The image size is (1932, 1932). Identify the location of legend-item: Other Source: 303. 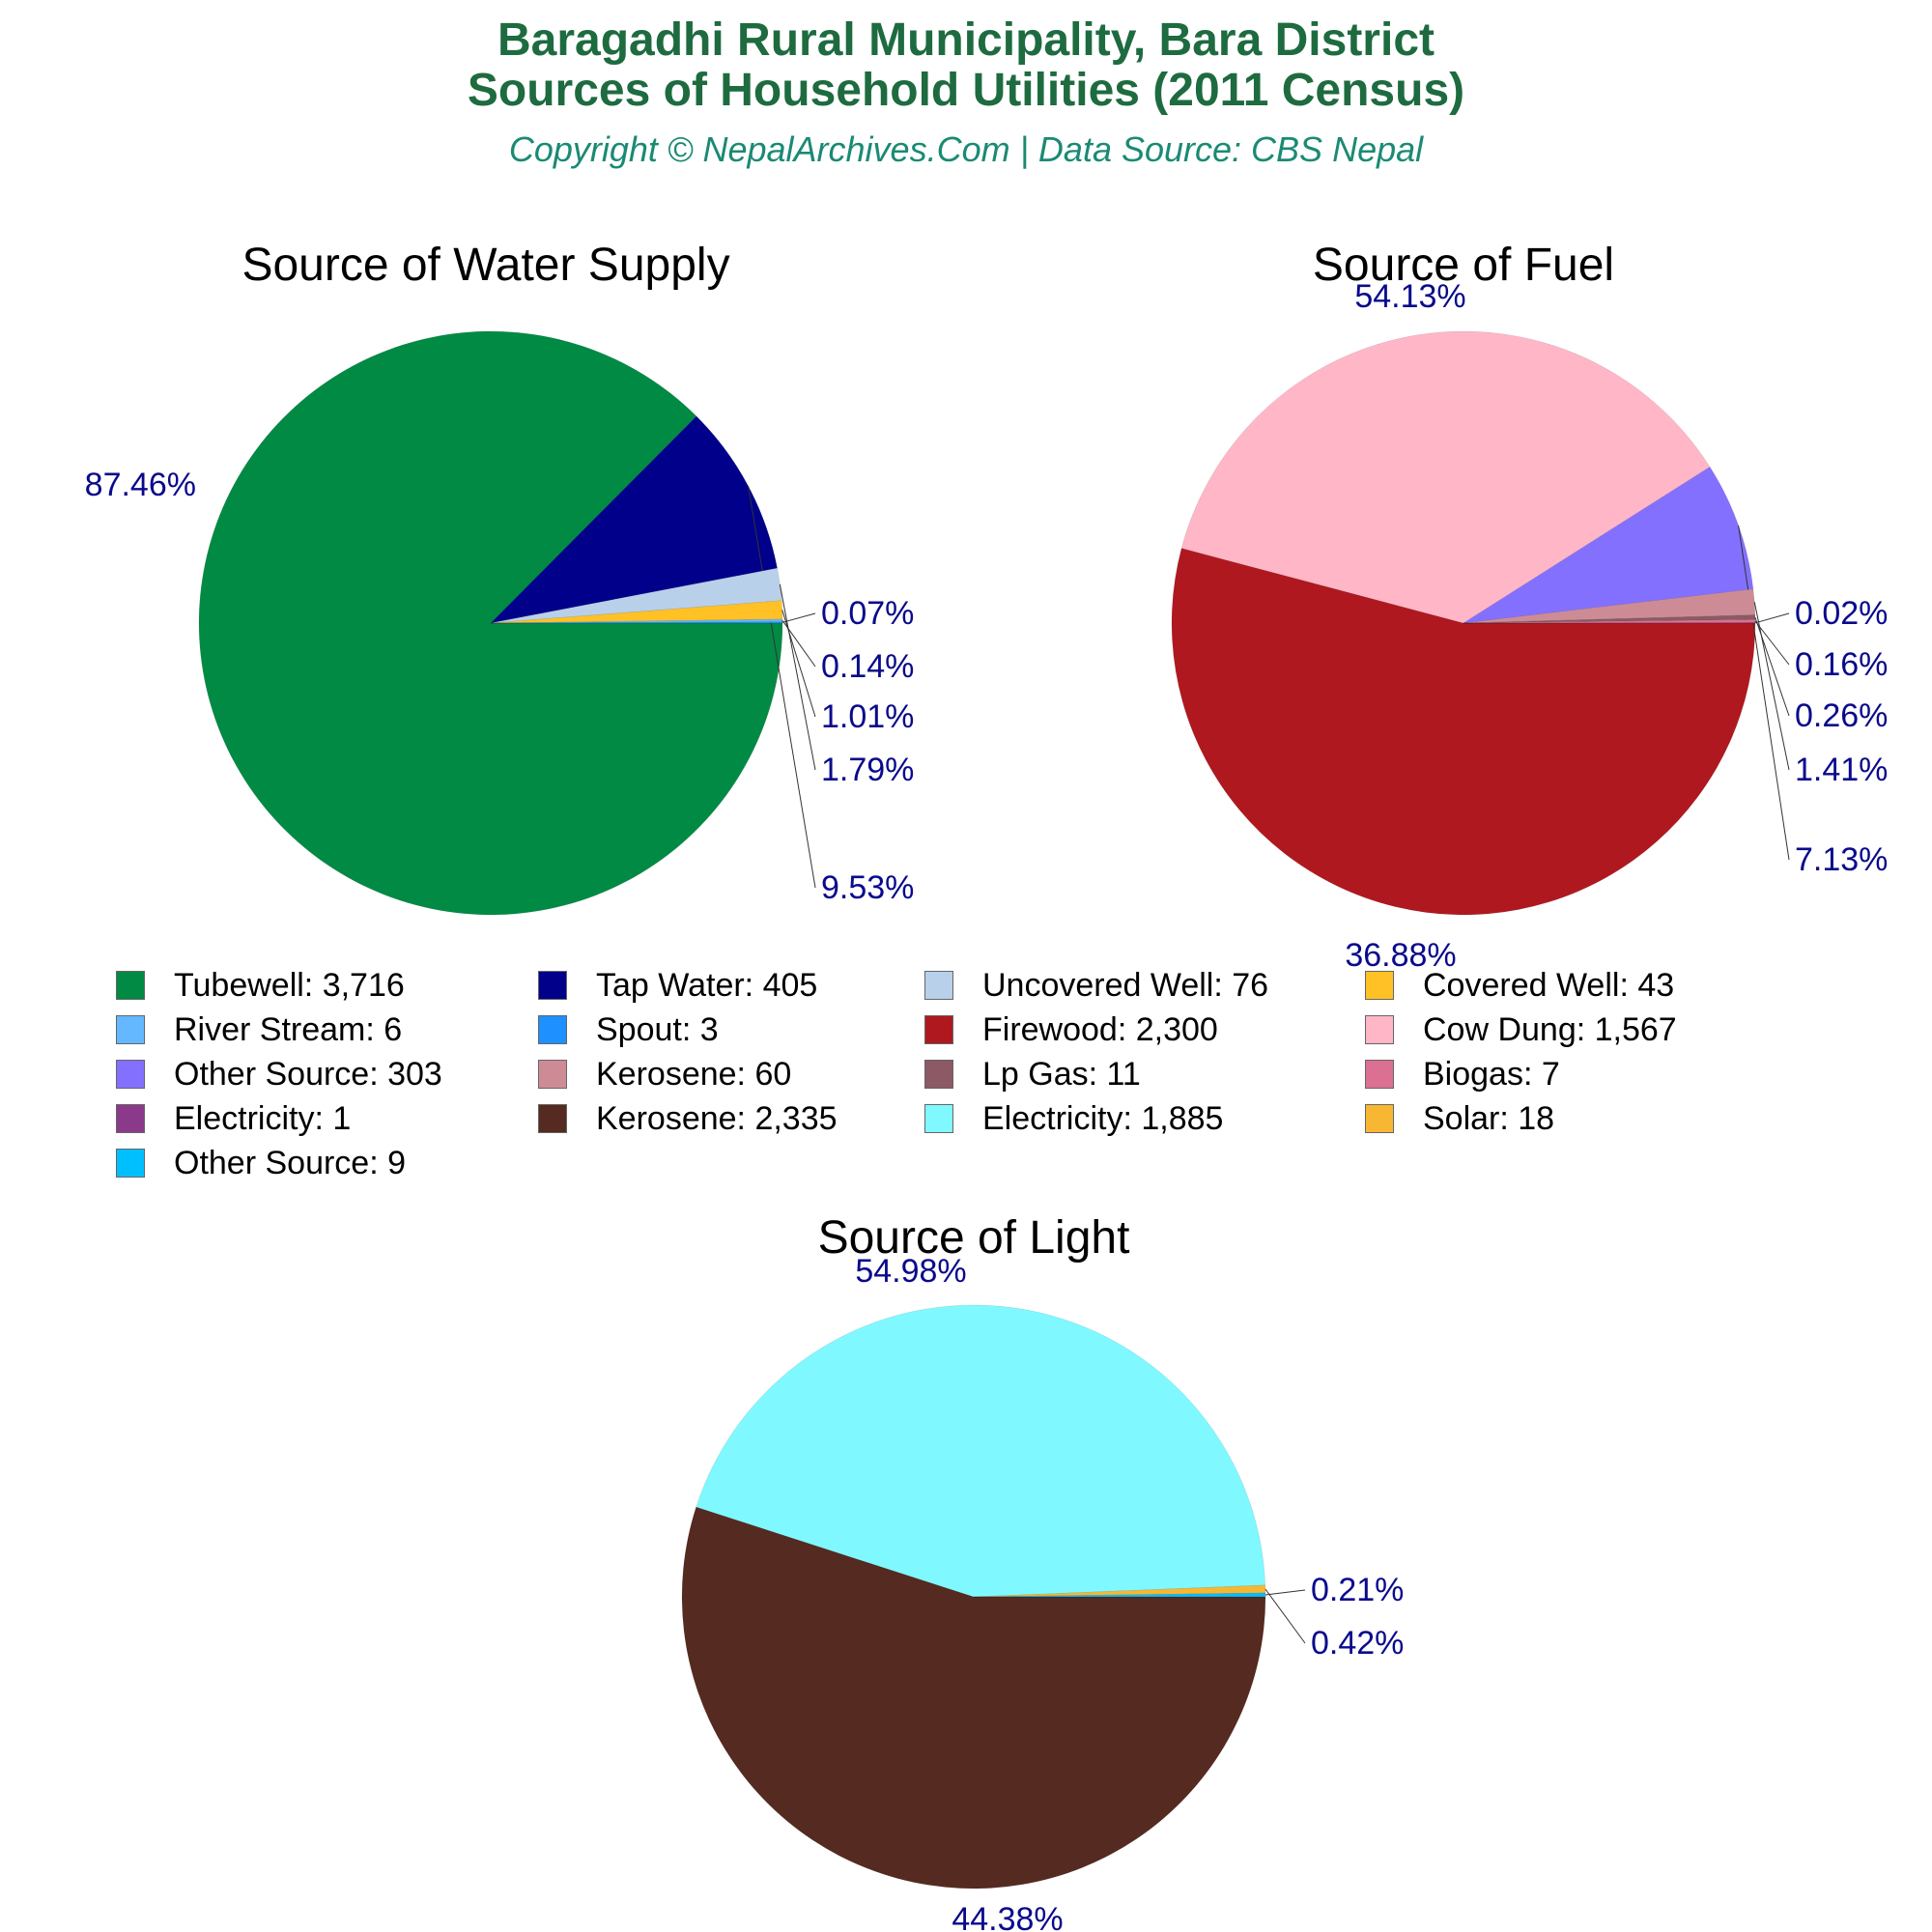
(279, 1074).